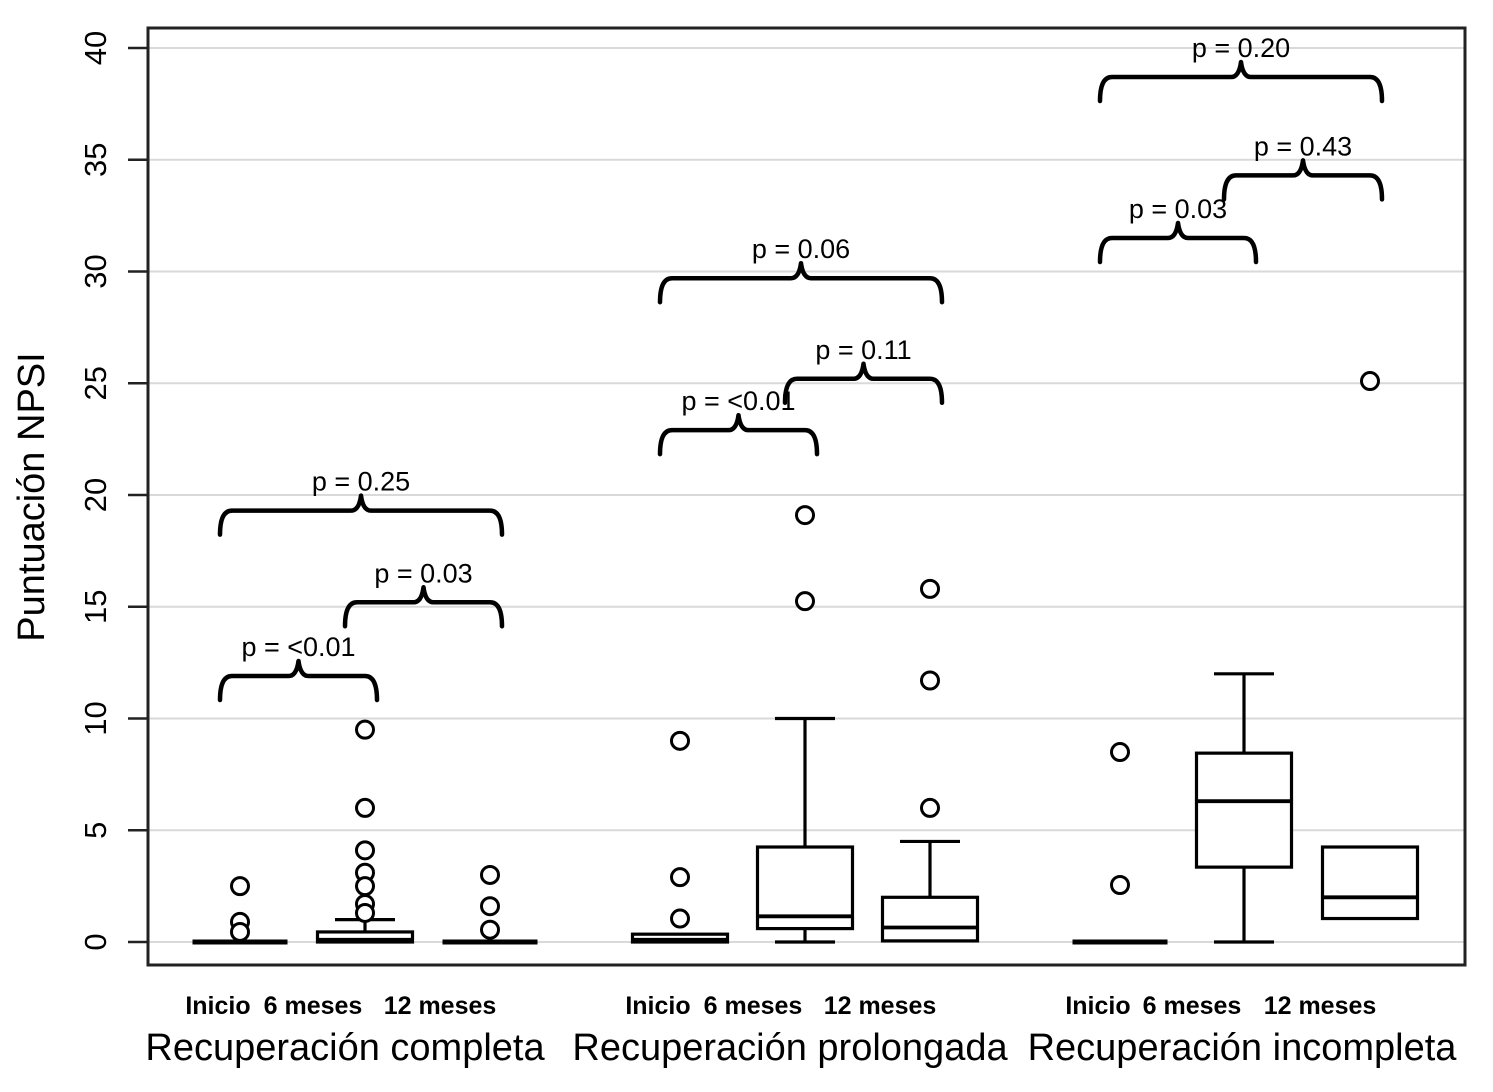 The width and height of the screenshot is (1493, 1092). I want to click on group-title: Recuperación prolongada, so click(790, 1048).